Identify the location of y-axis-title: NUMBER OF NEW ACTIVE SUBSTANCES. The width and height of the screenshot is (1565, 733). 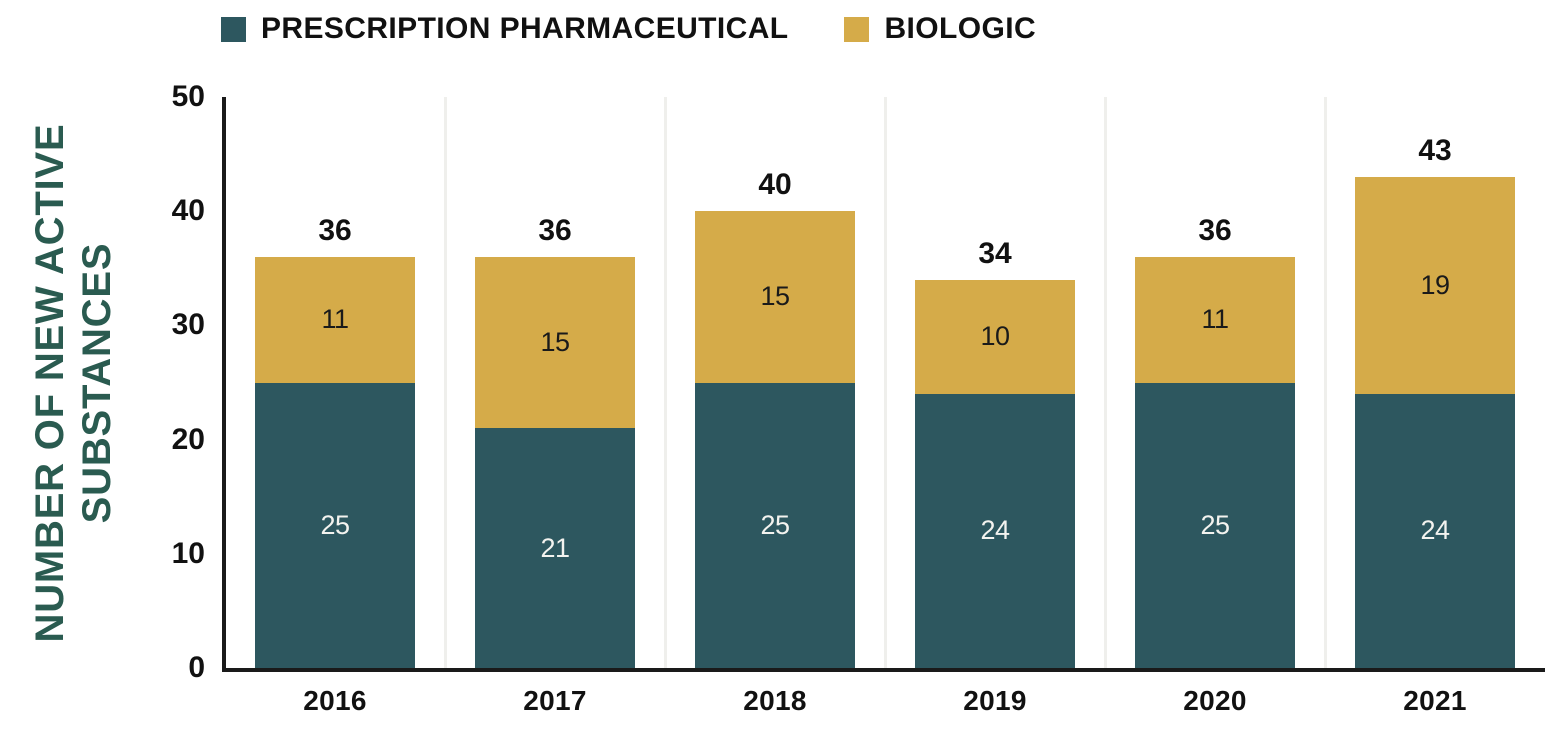
(74, 382).